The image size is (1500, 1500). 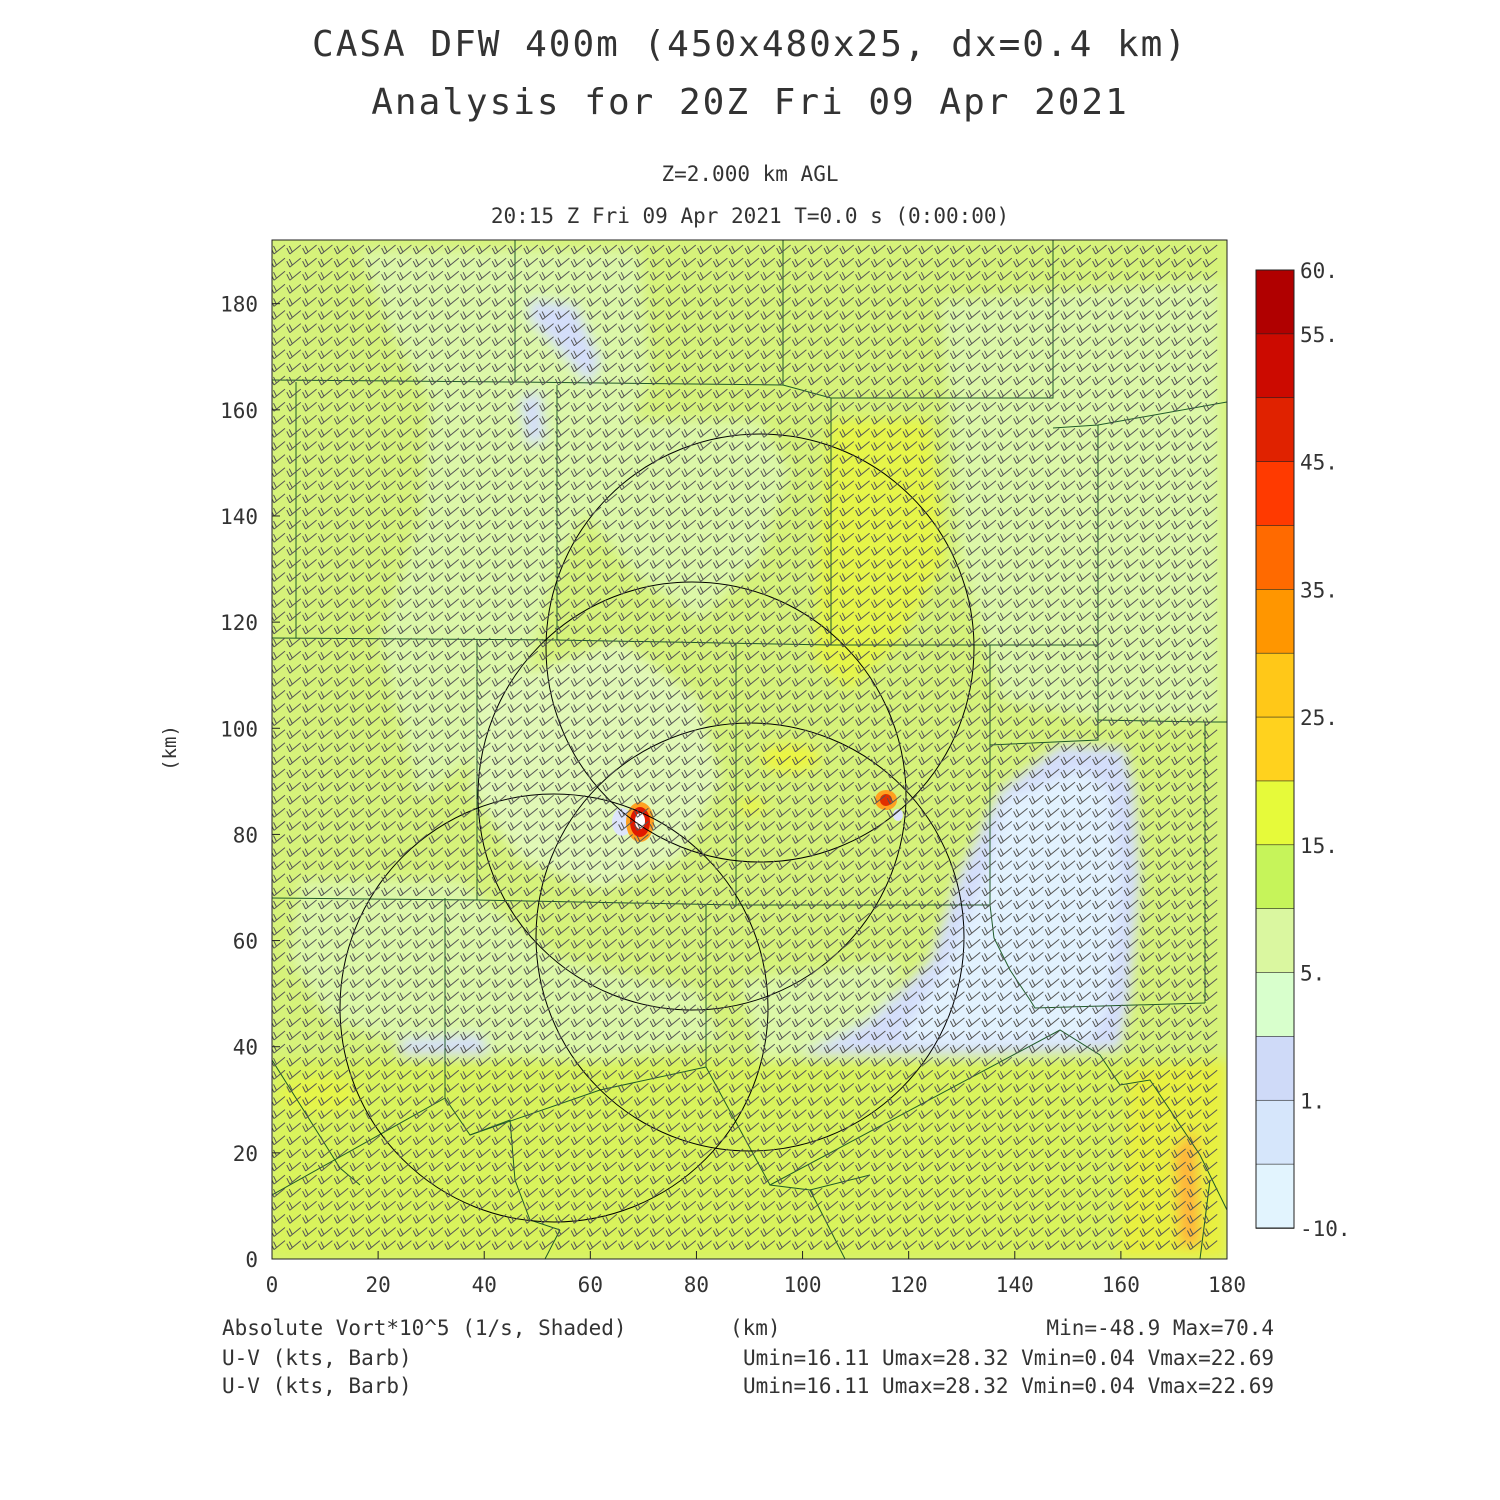 What do you see at coordinates (750, 44) in the screenshot?
I see `plot-title-line1: CASA DFW 400m (450x480x25, dx=0.4 km)` at bounding box center [750, 44].